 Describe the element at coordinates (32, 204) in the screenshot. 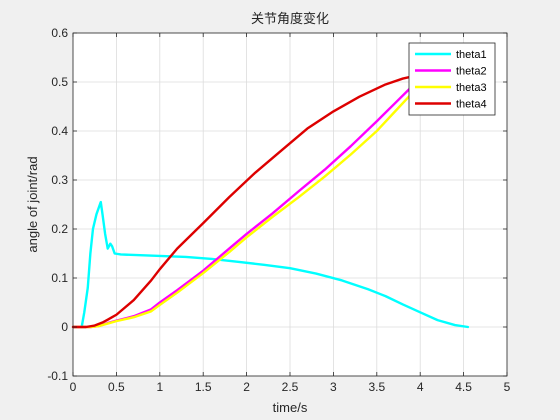

I see `y-axis-label: angle of joint/rad` at that location.